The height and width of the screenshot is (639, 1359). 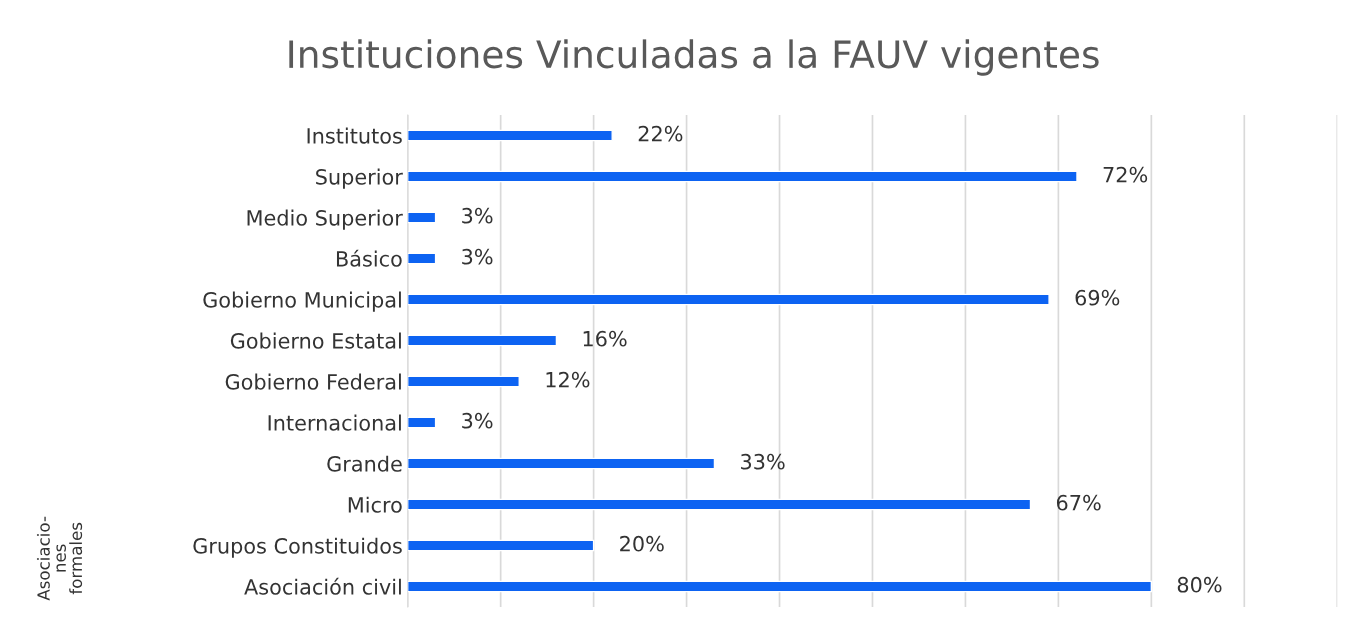 What do you see at coordinates (1125, 174) in the screenshot?
I see `data-label: 72%` at bounding box center [1125, 174].